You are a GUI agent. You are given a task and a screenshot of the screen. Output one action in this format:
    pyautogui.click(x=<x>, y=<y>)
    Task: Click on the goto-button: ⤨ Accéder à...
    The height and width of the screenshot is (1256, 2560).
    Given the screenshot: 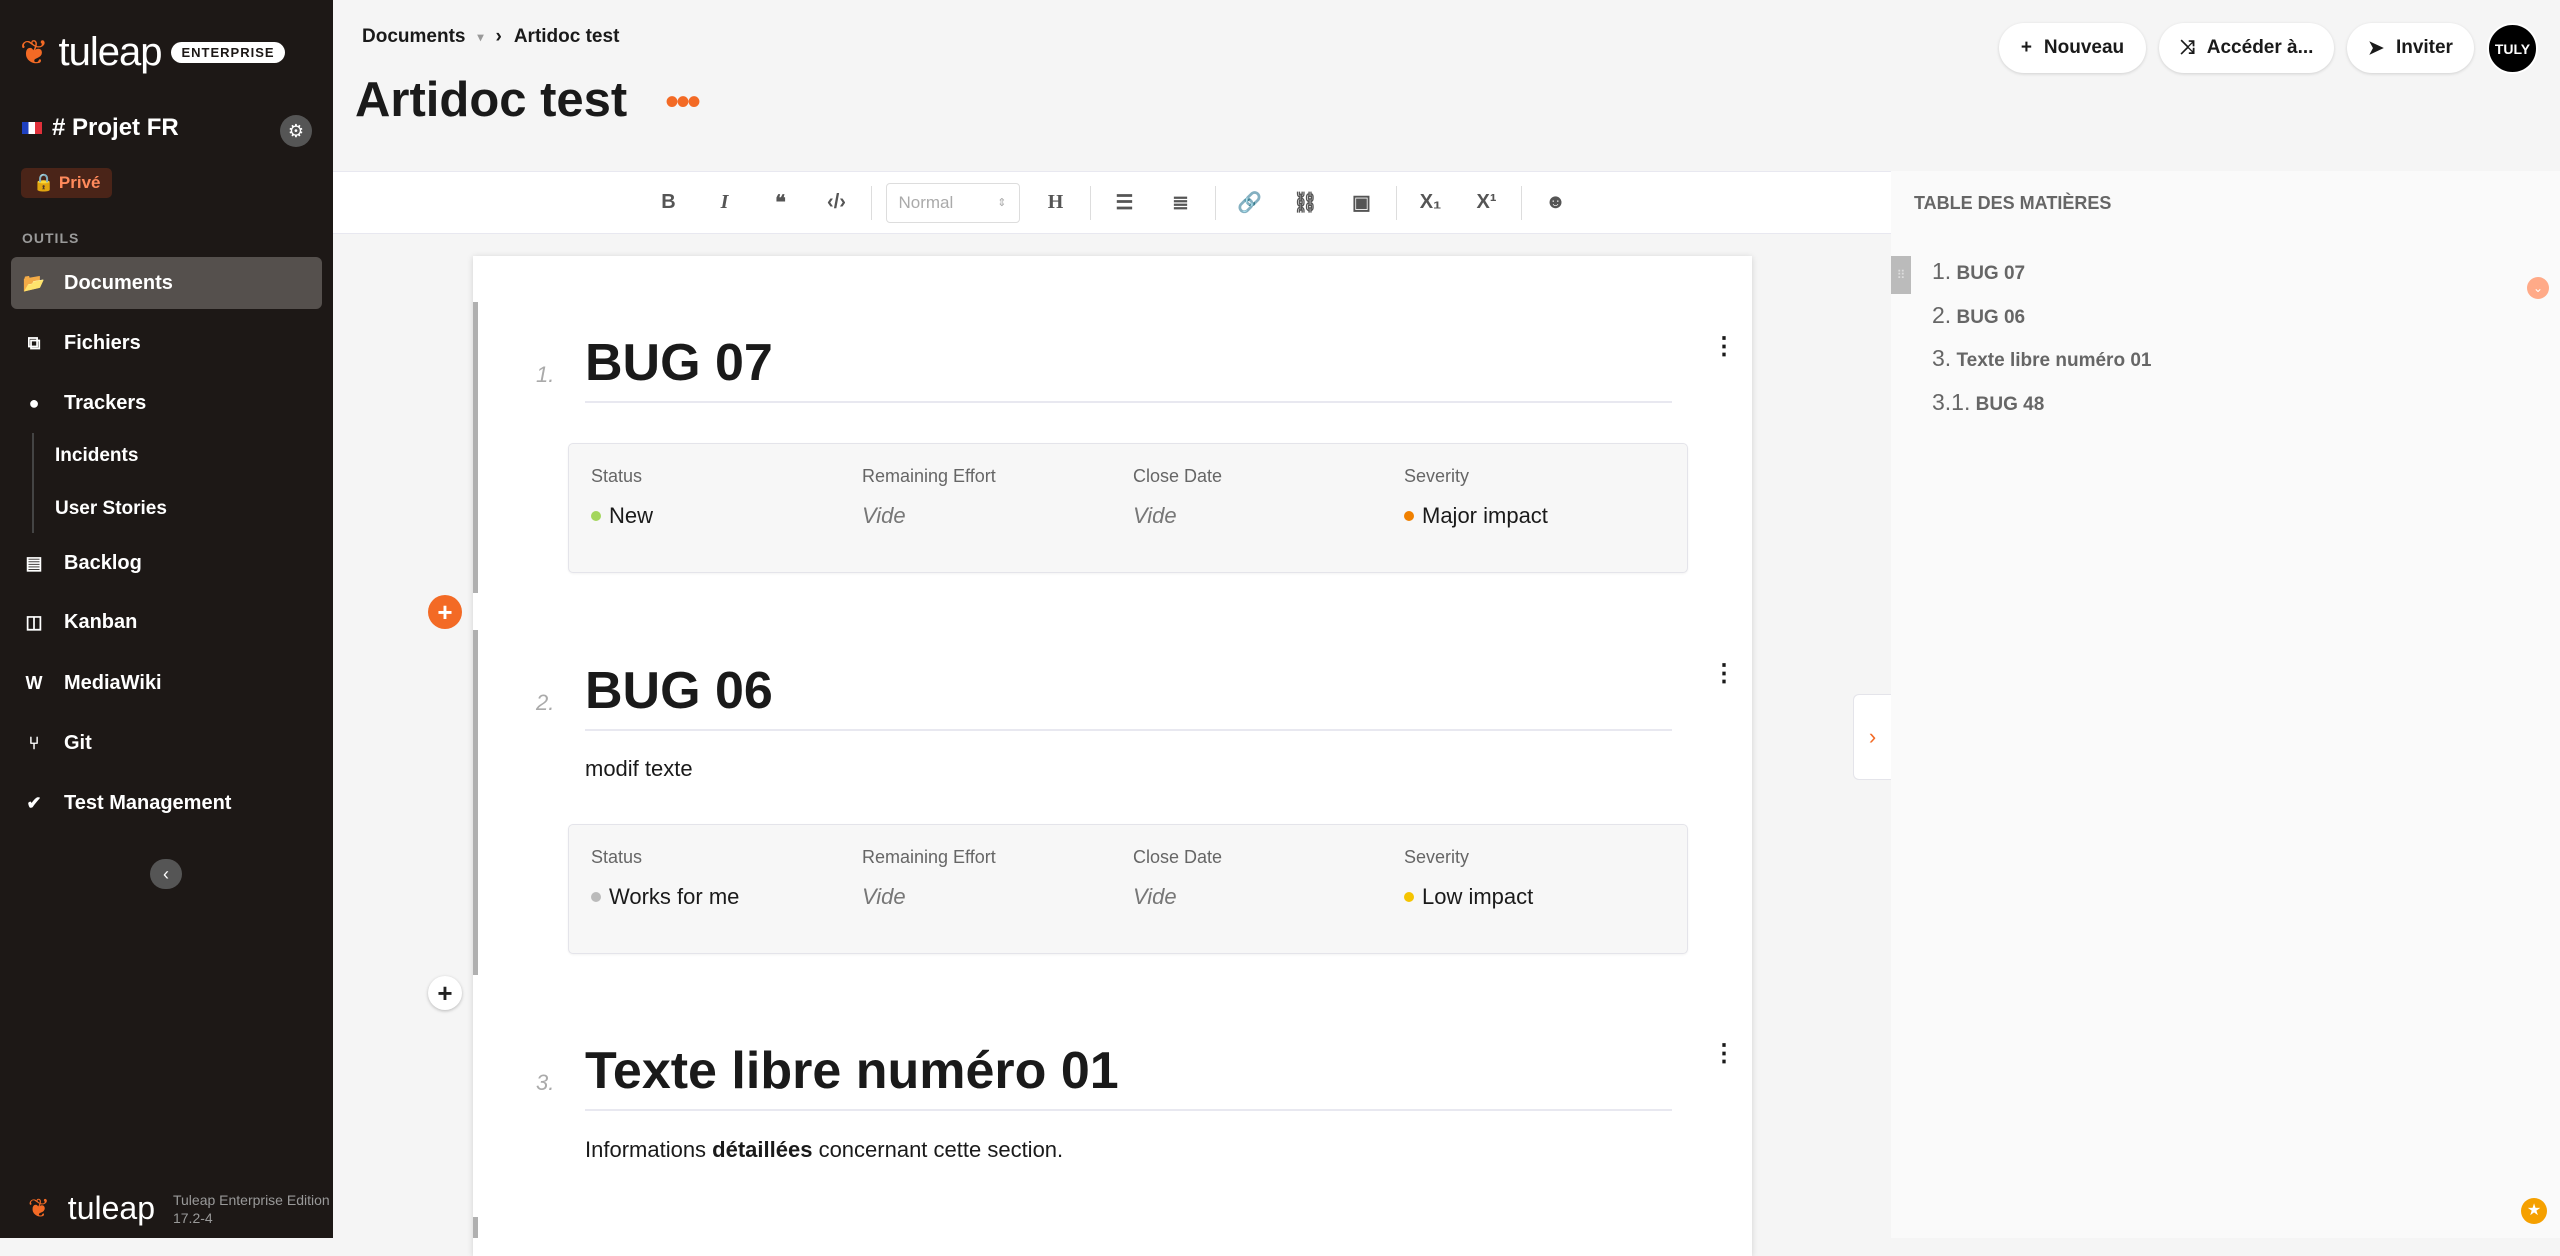 What is the action you would take?
    pyautogui.click(x=2246, y=48)
    